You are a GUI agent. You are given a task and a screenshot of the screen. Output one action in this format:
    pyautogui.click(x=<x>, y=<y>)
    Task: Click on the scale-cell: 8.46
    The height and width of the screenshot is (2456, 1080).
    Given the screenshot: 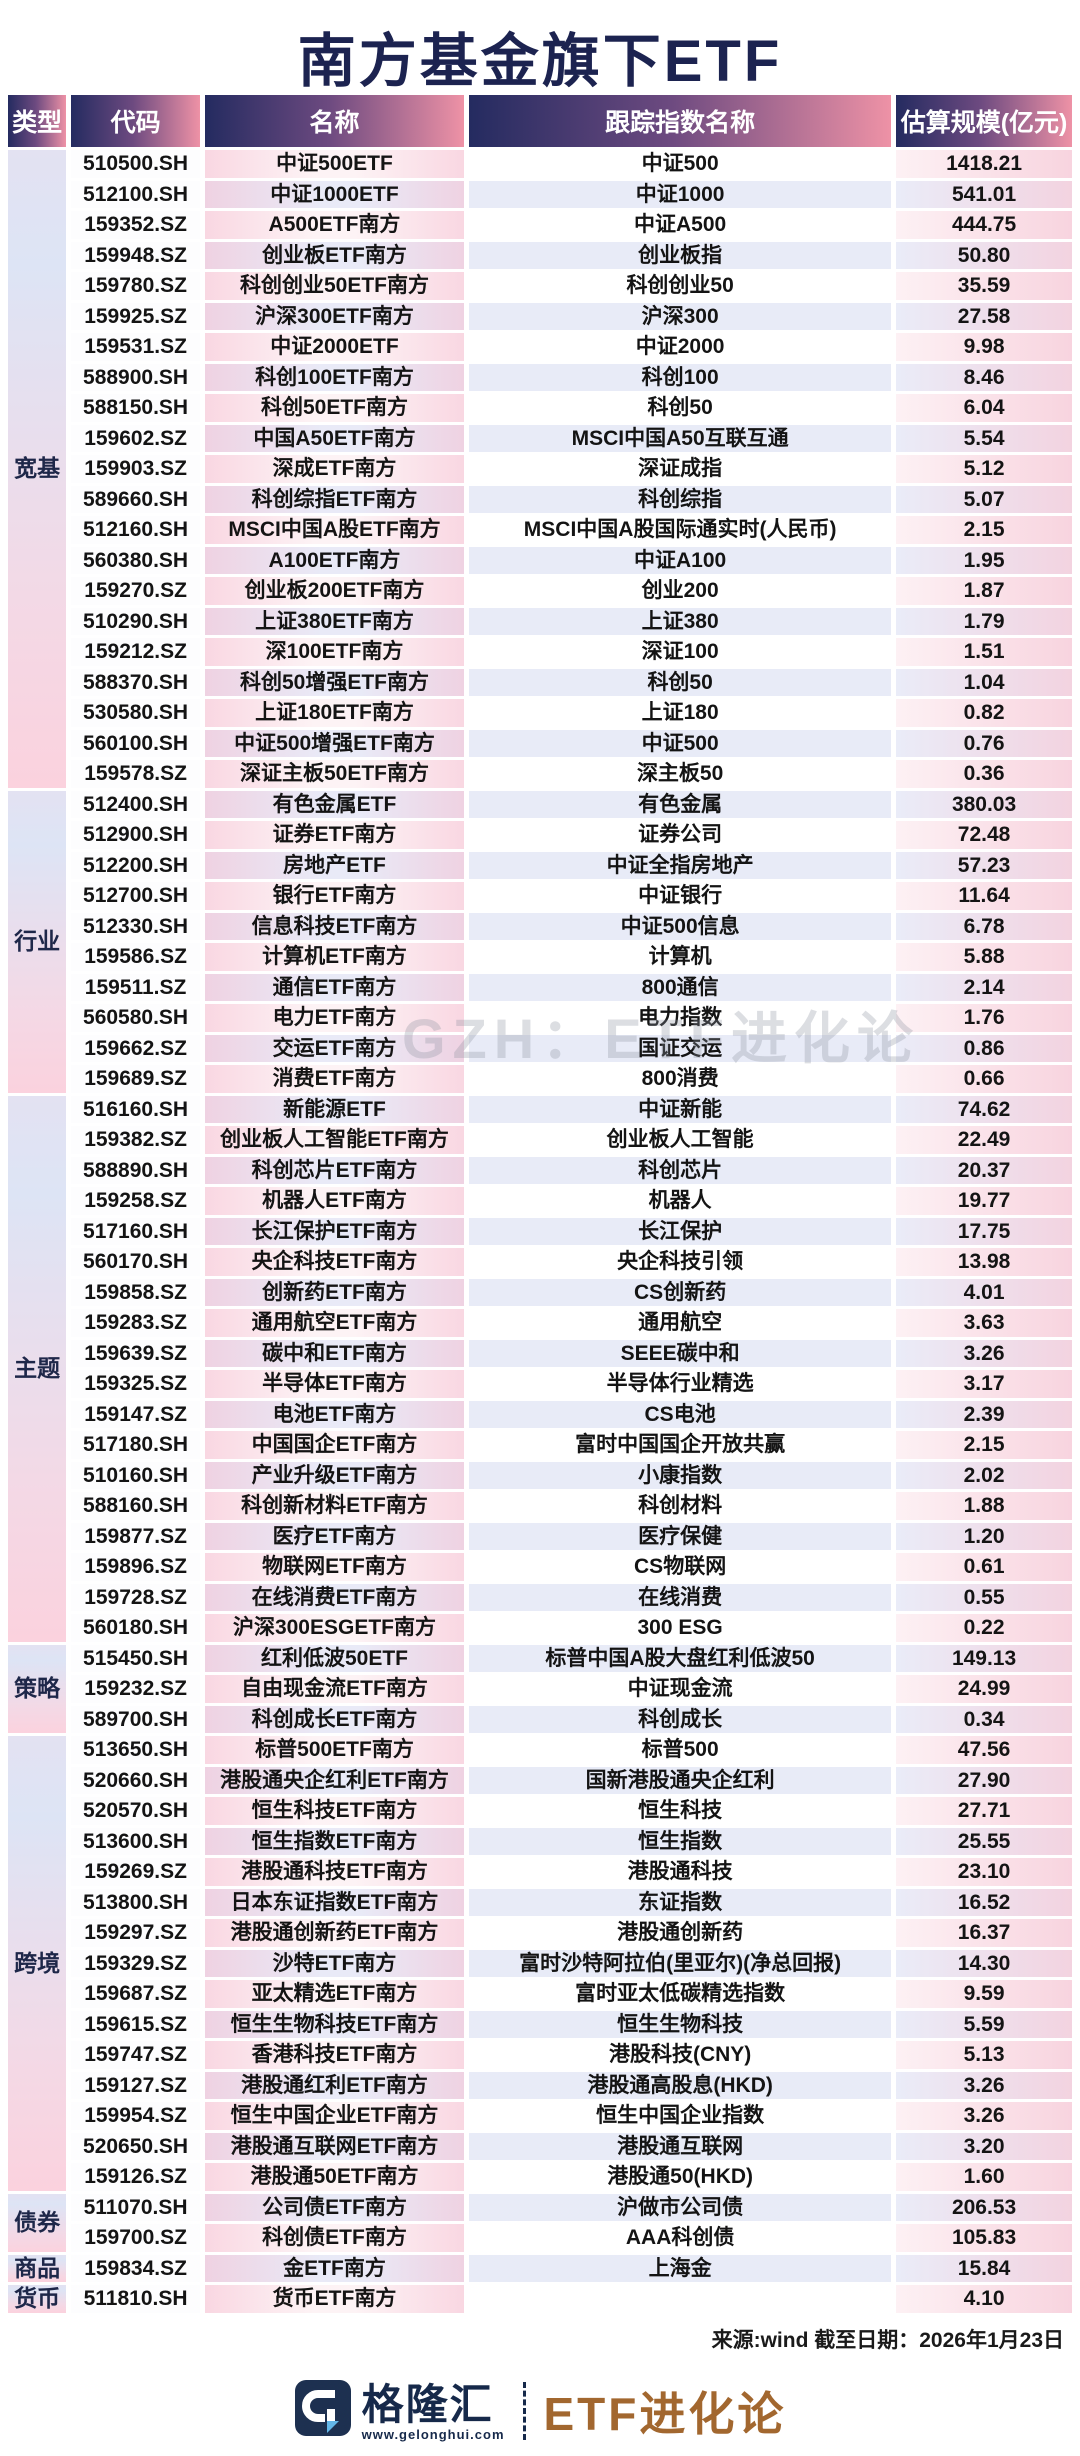 What is the action you would take?
    pyautogui.click(x=984, y=377)
    